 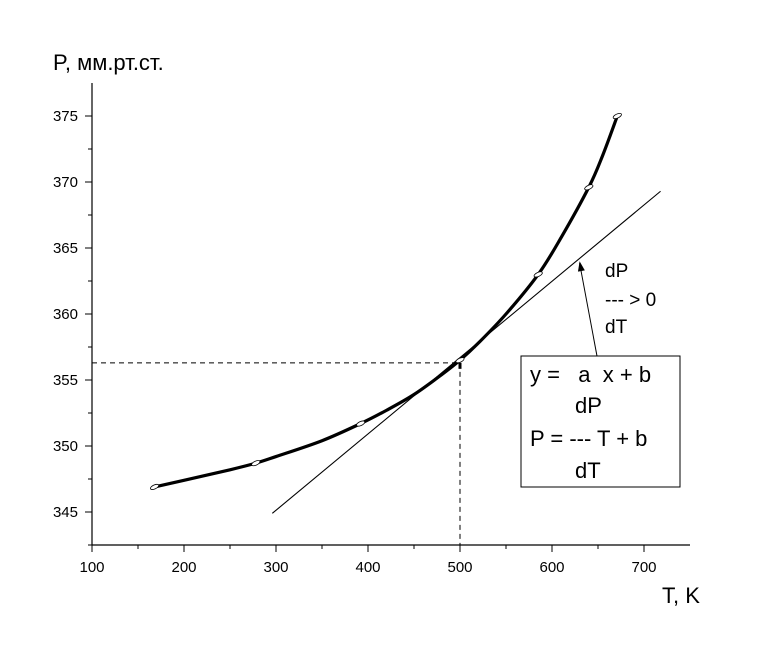 What do you see at coordinates (588, 470) in the screenshot?
I see `equation-line-4: dT` at bounding box center [588, 470].